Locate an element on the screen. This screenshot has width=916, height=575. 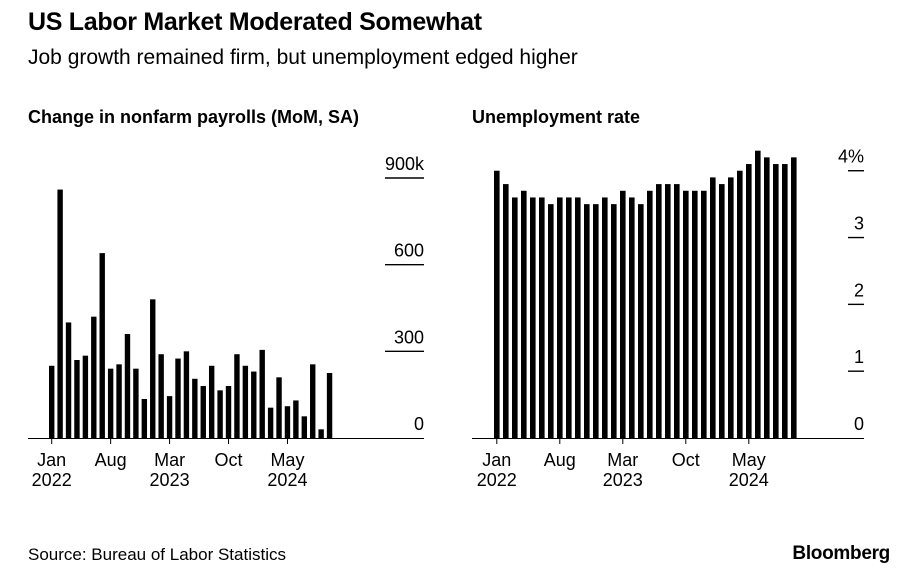
payrolls-ytick-label: 300 is located at coordinates (409, 337).